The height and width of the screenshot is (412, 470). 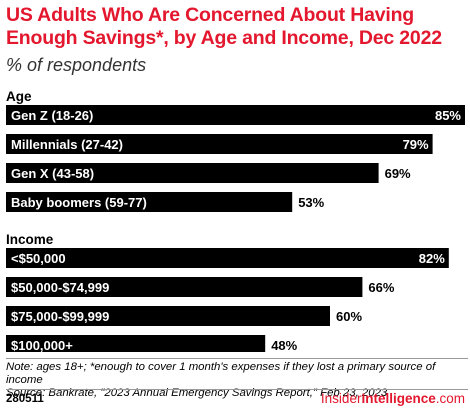 What do you see at coordinates (341, 398) in the screenshot?
I see `brand-part1: Insider` at bounding box center [341, 398].